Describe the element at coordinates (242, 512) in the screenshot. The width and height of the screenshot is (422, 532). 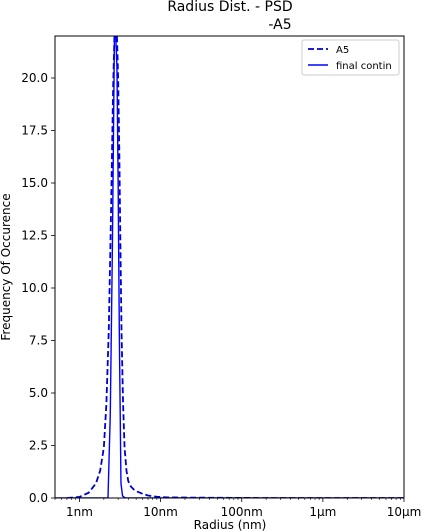
I see `x-tick-label: 100nm` at that location.